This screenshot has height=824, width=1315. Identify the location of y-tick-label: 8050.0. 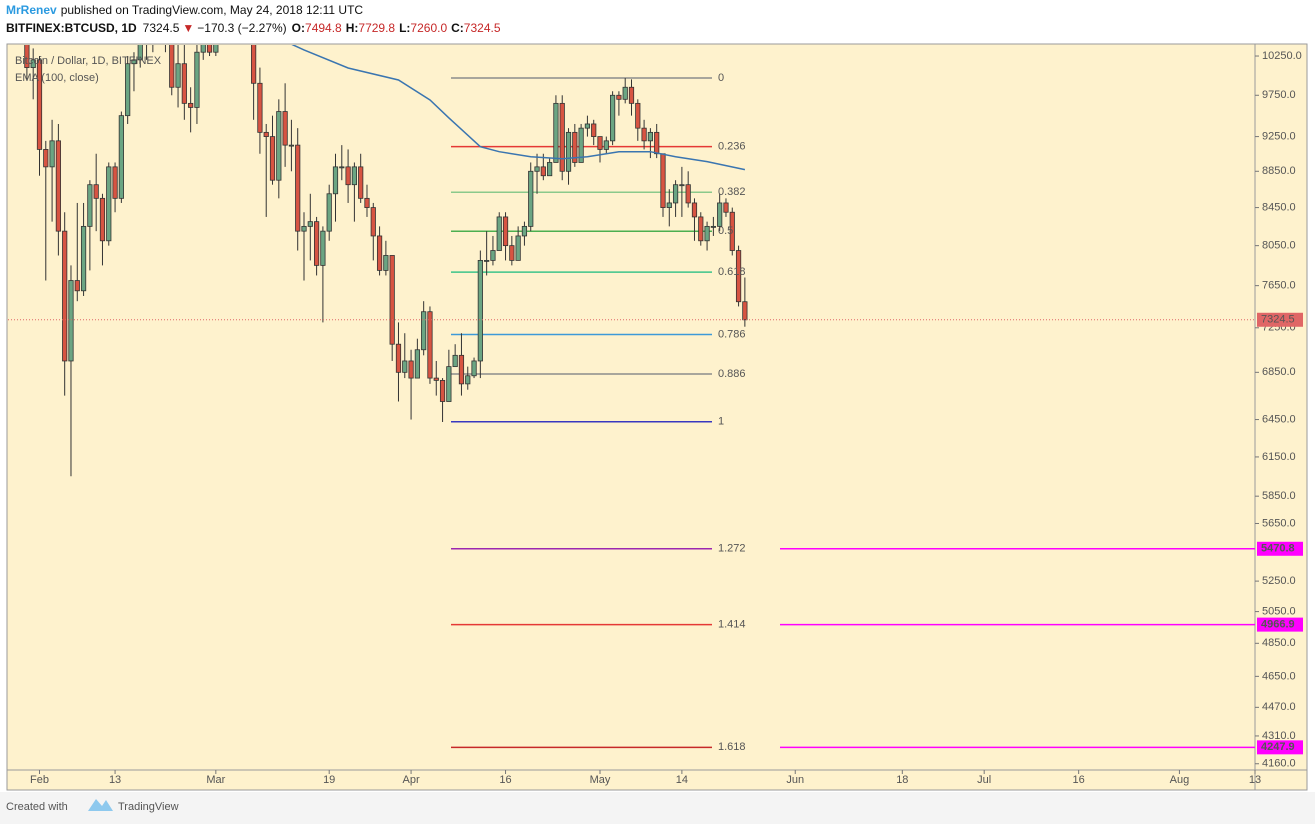
(1279, 246).